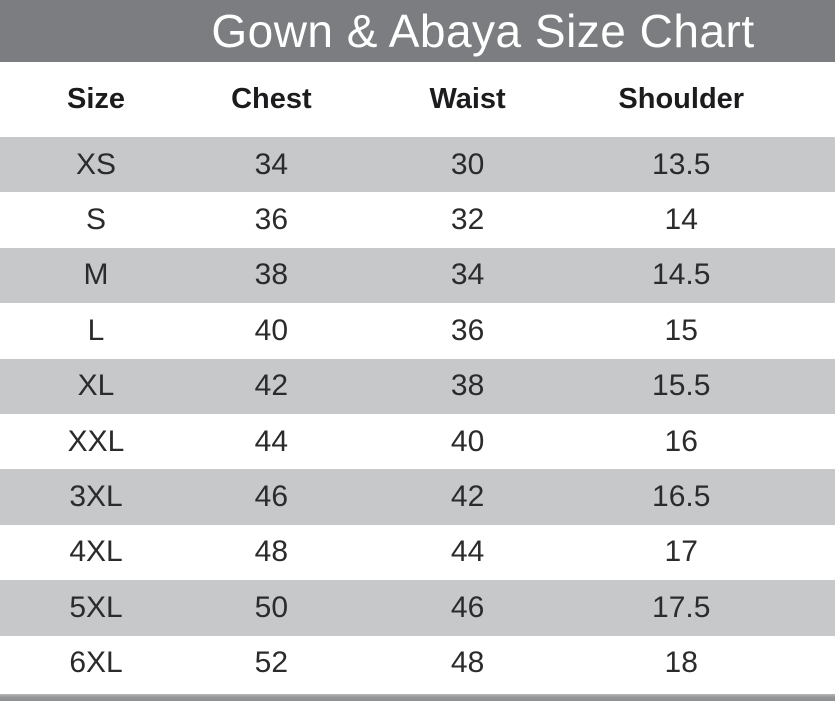  What do you see at coordinates (467, 330) in the screenshot?
I see `waist-cell: 36` at bounding box center [467, 330].